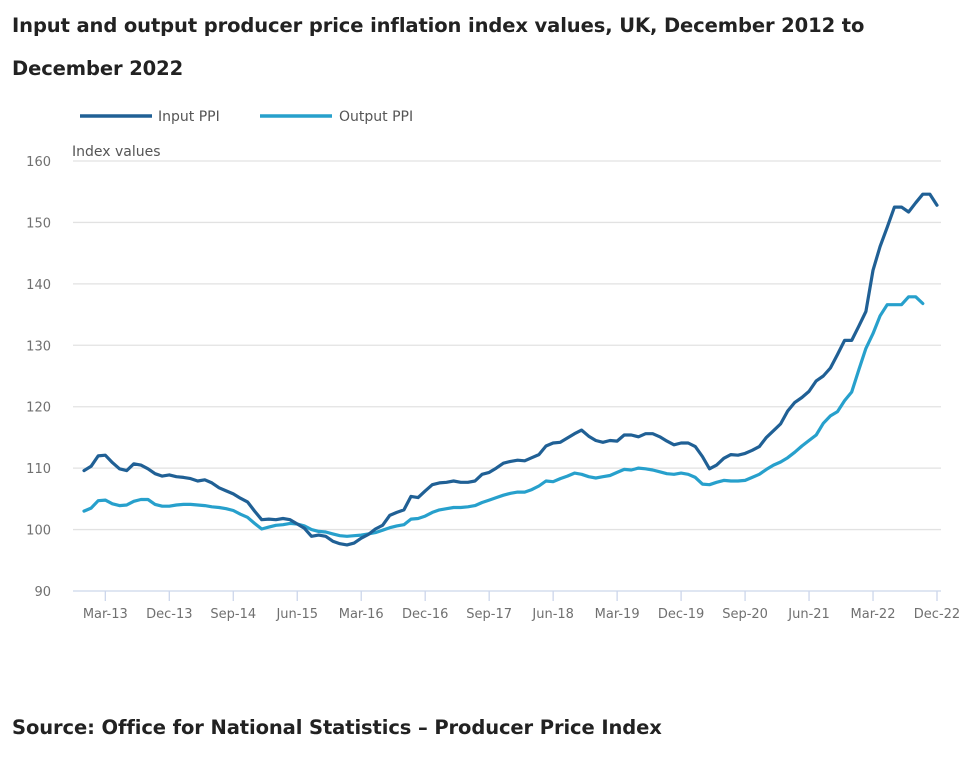 Image resolution: width=980 pixels, height=759 pixels. Describe the element at coordinates (745, 614) in the screenshot. I see `x-tick-label: Sep-20` at that location.